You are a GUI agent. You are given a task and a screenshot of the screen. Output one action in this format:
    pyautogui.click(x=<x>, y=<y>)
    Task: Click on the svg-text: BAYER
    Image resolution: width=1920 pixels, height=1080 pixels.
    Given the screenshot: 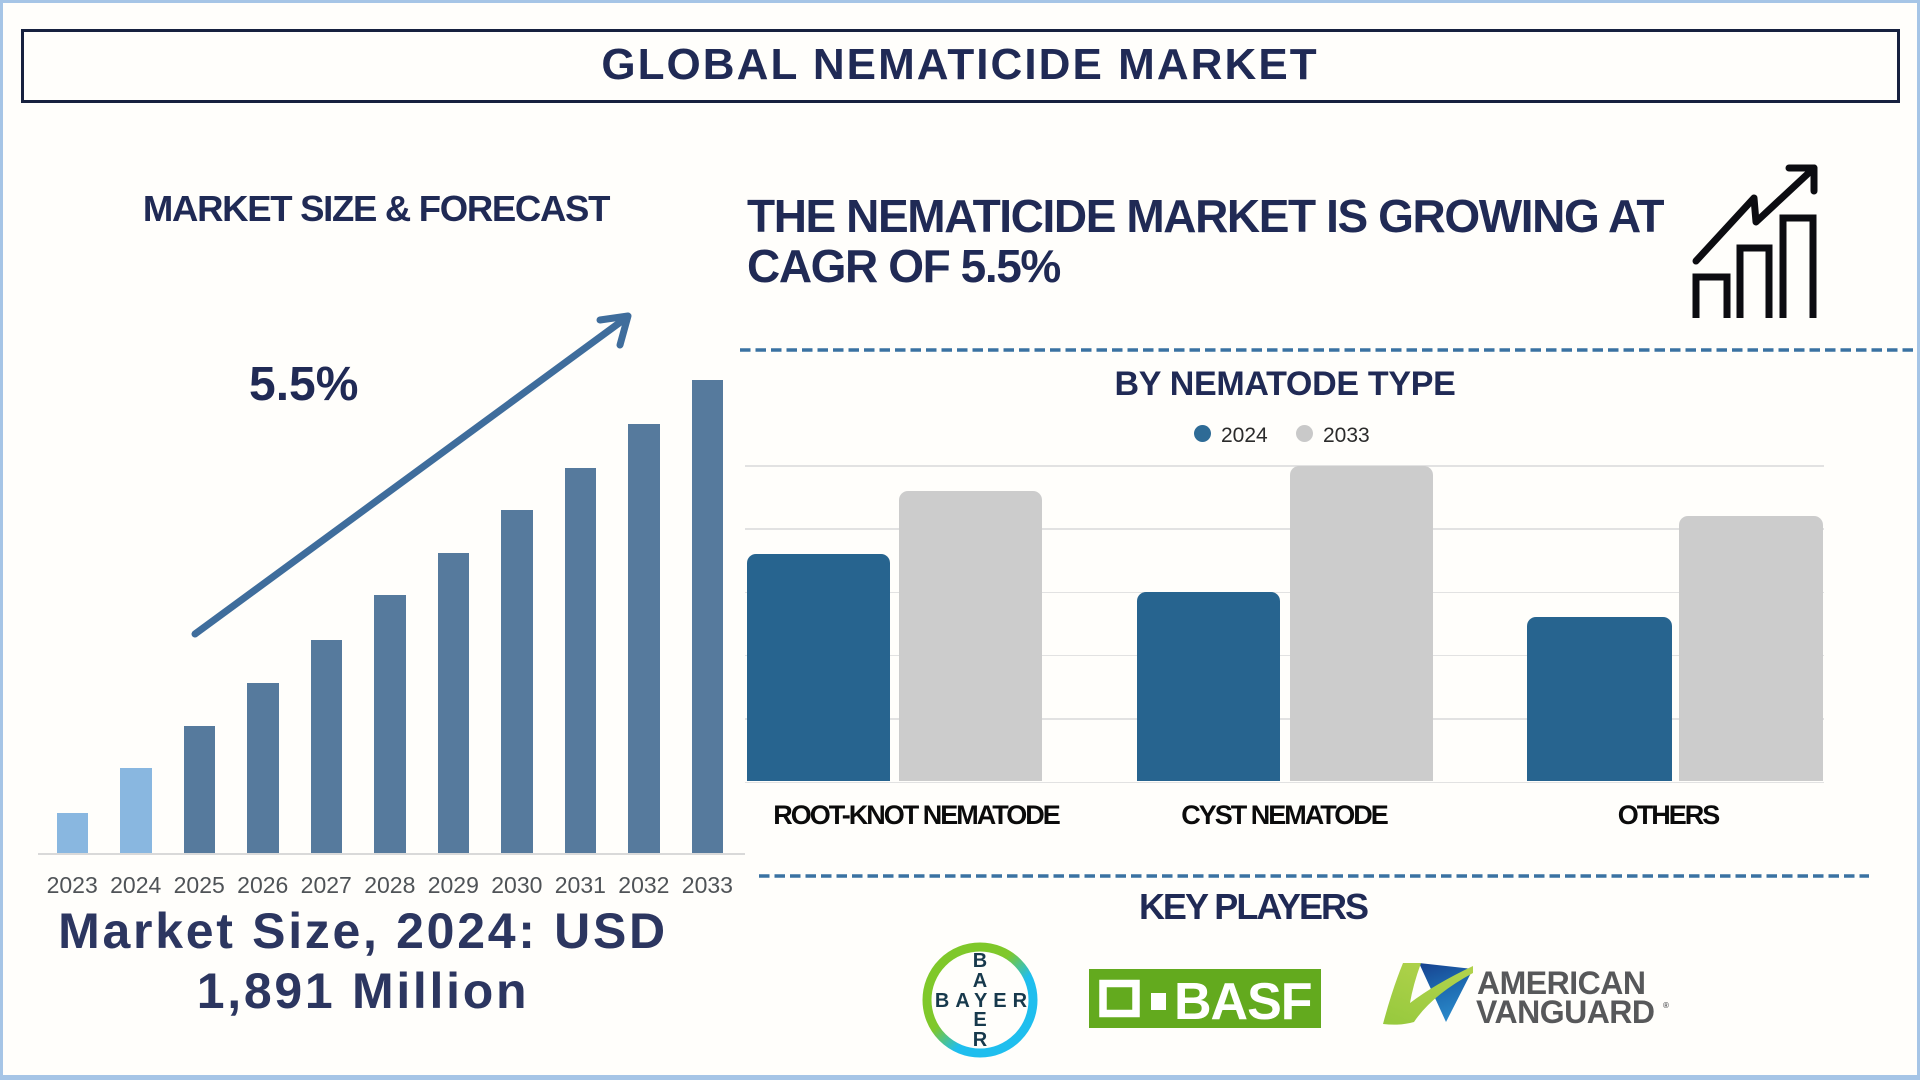 What is the action you would take?
    pyautogui.click(x=984, y=1001)
    